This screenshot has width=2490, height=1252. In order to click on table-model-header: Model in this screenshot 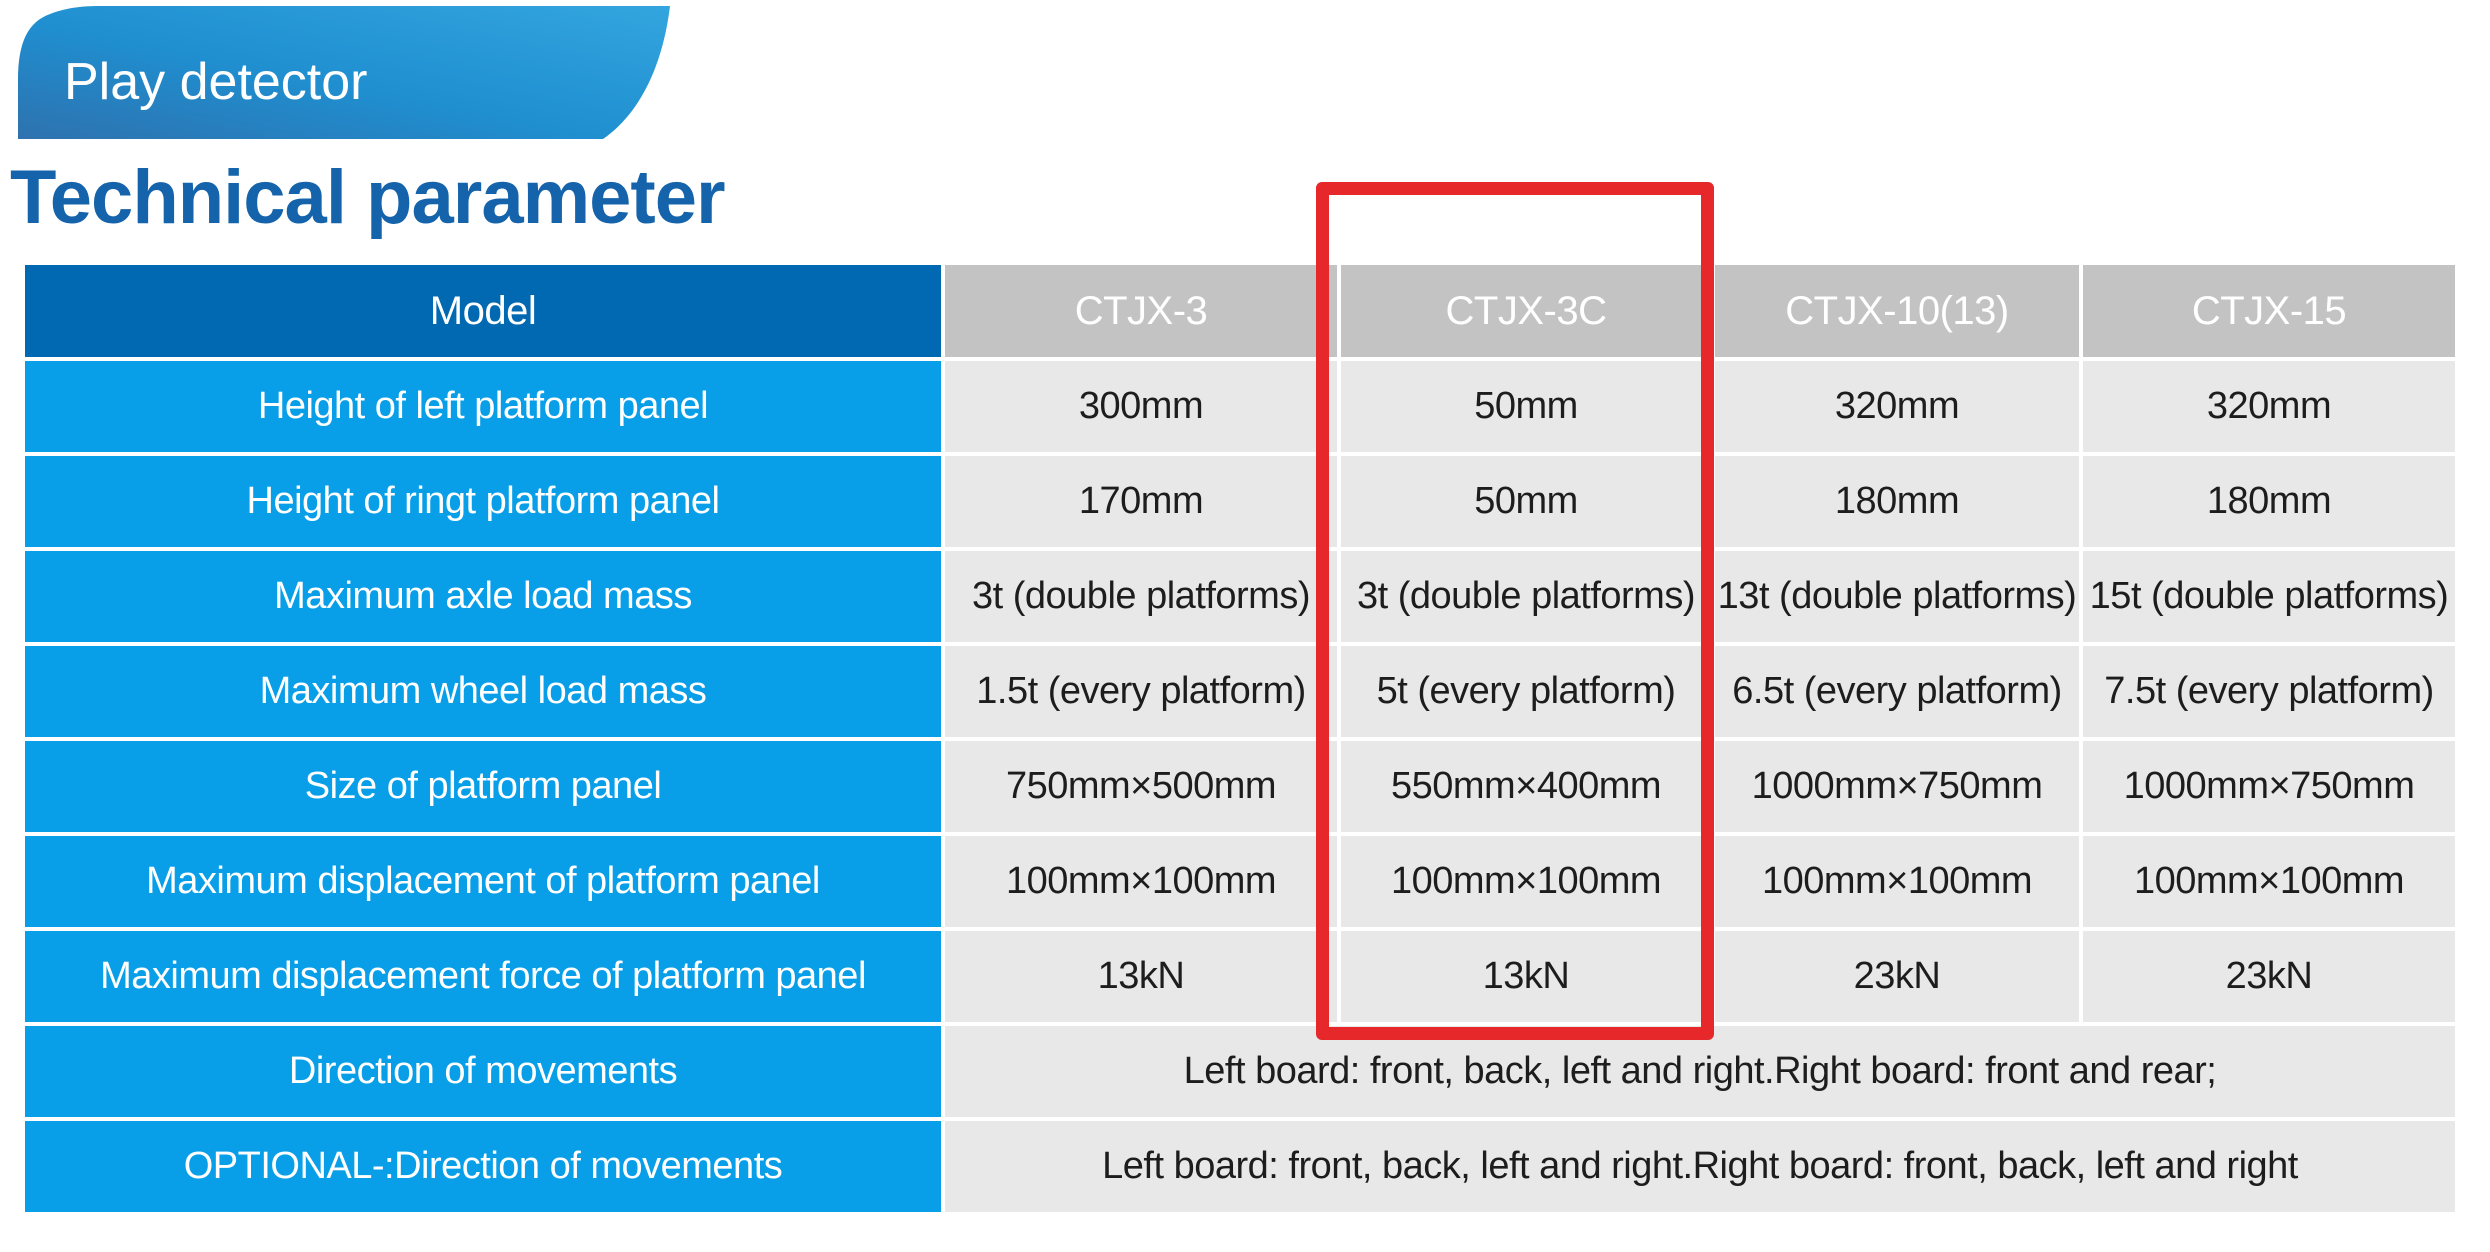, I will do `click(483, 311)`.